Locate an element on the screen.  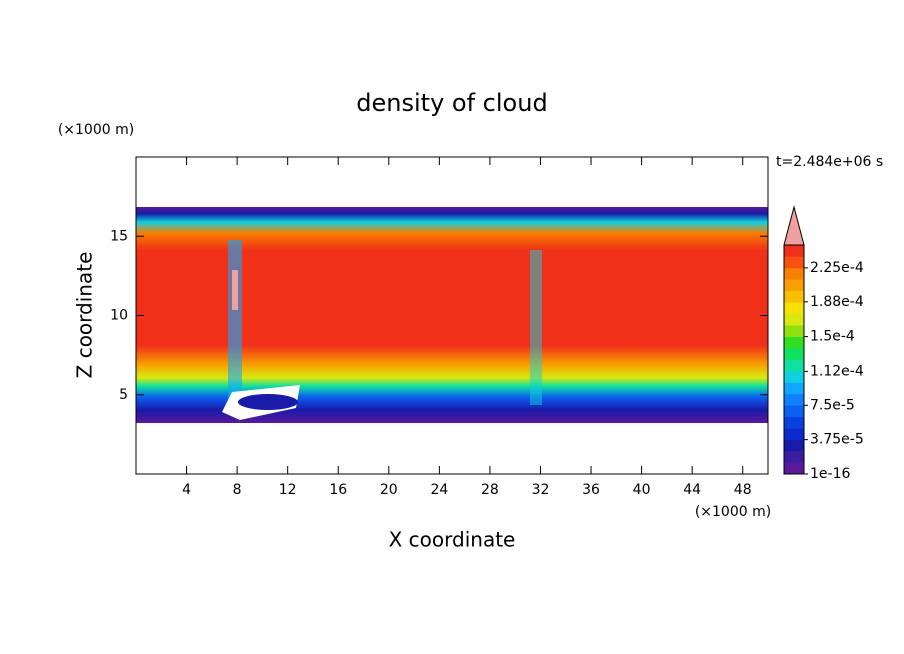
x-tick-label: 36 is located at coordinates (591, 490).